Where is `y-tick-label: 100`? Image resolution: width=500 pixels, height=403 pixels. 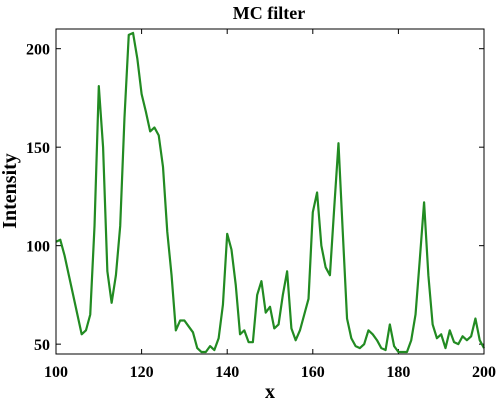 y-tick-label: 100 is located at coordinates (38, 247).